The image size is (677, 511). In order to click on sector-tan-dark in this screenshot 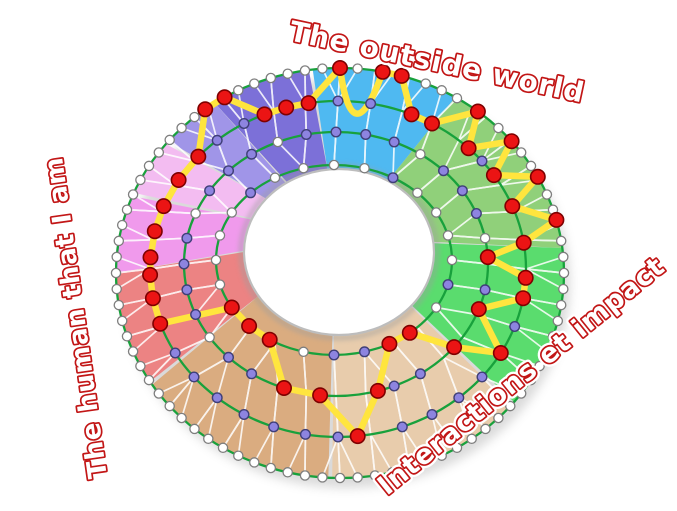, I will do `click(242, 387)`.